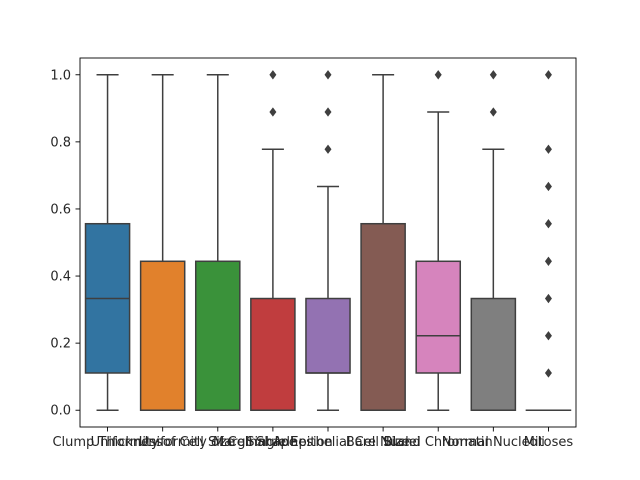 This screenshot has height=480, width=640. Describe the element at coordinates (163, 442) in the screenshot. I see `x-tick-label: Uniformity of Cell Size` at that location.